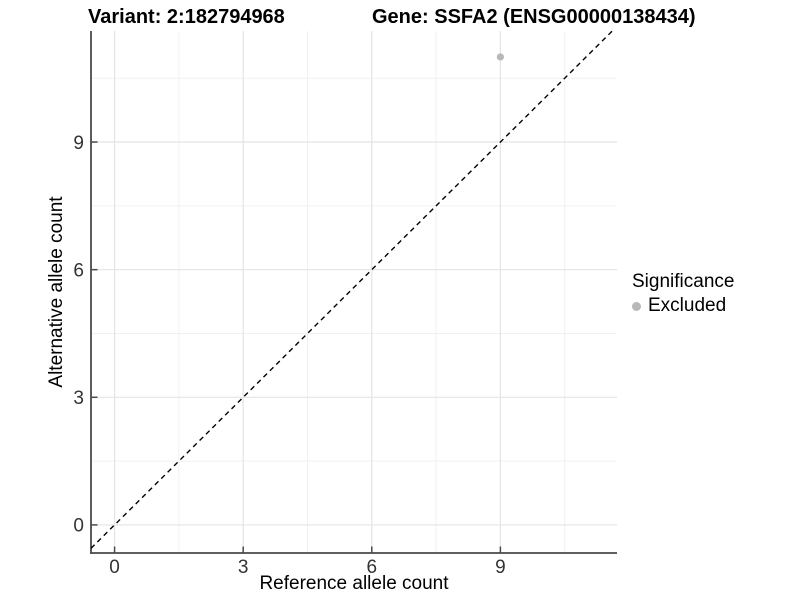  I want to click on y-tick-label: 9, so click(78, 143).